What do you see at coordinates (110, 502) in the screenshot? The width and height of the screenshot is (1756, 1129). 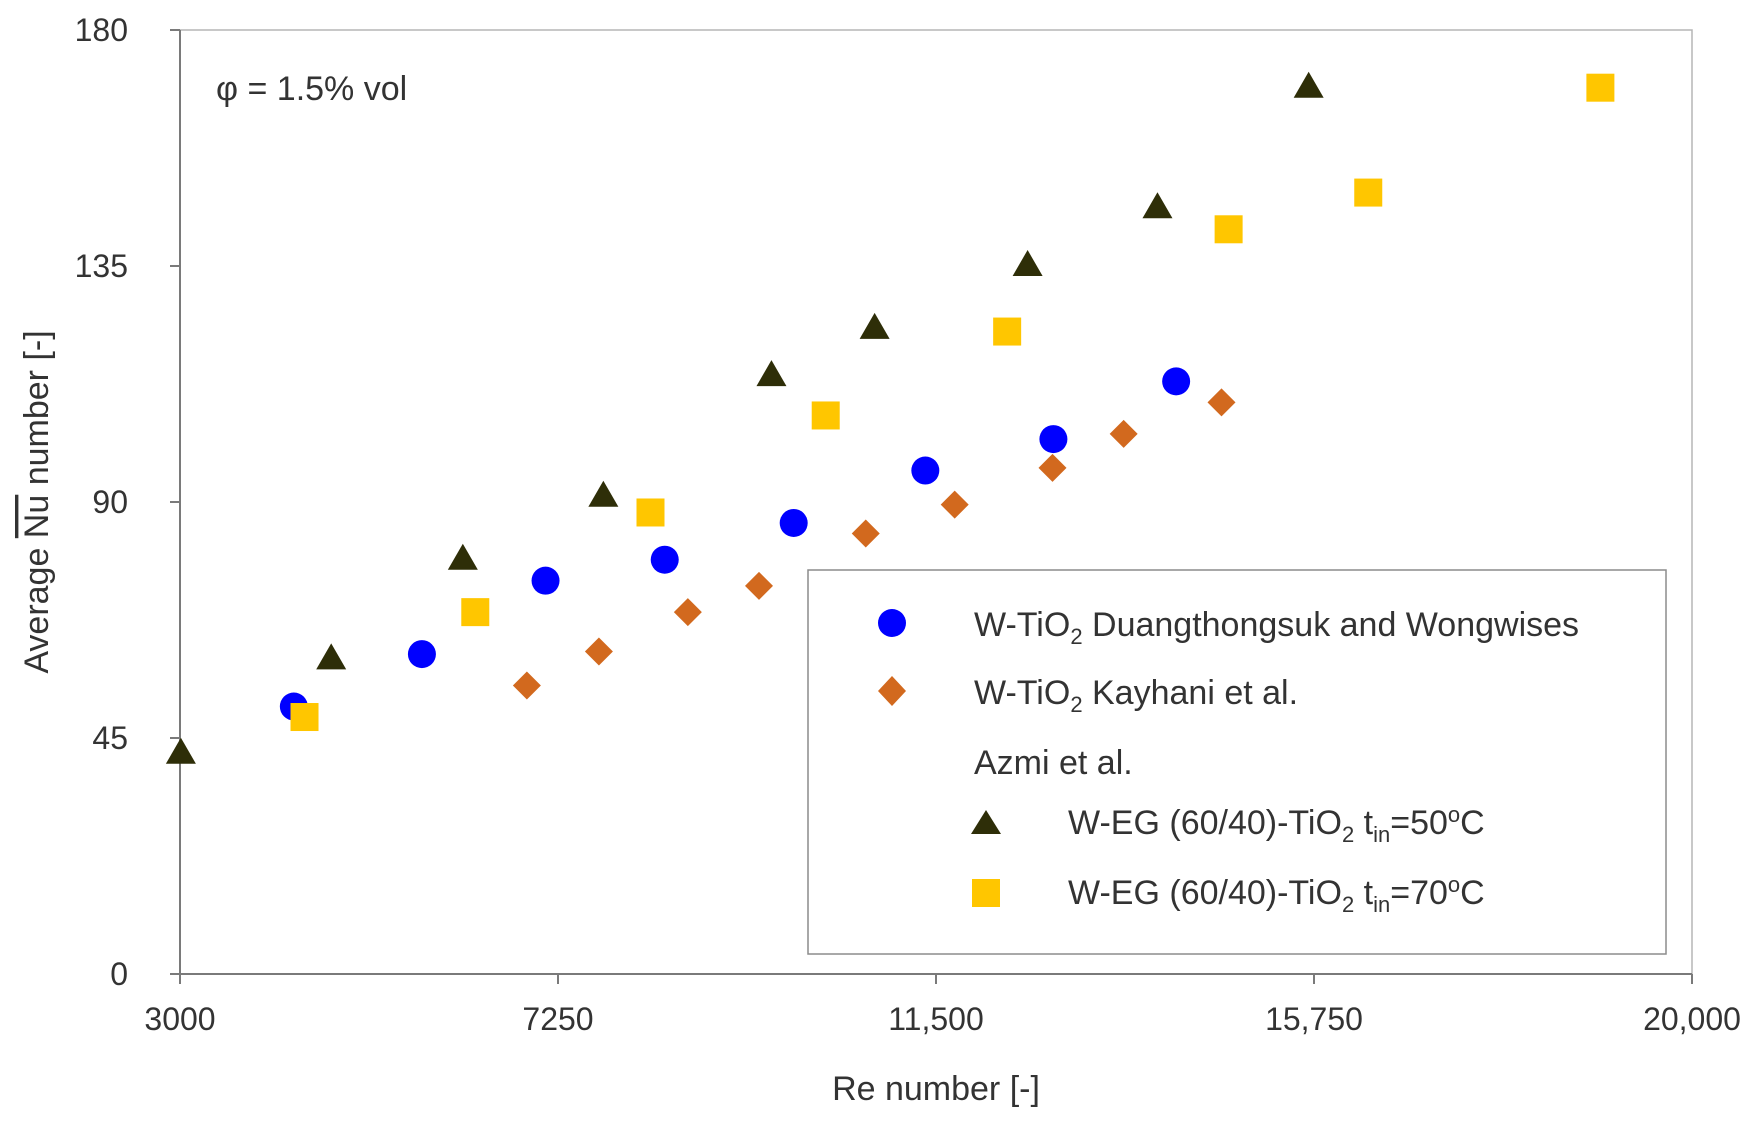 I see `y-tick-label: 90` at bounding box center [110, 502].